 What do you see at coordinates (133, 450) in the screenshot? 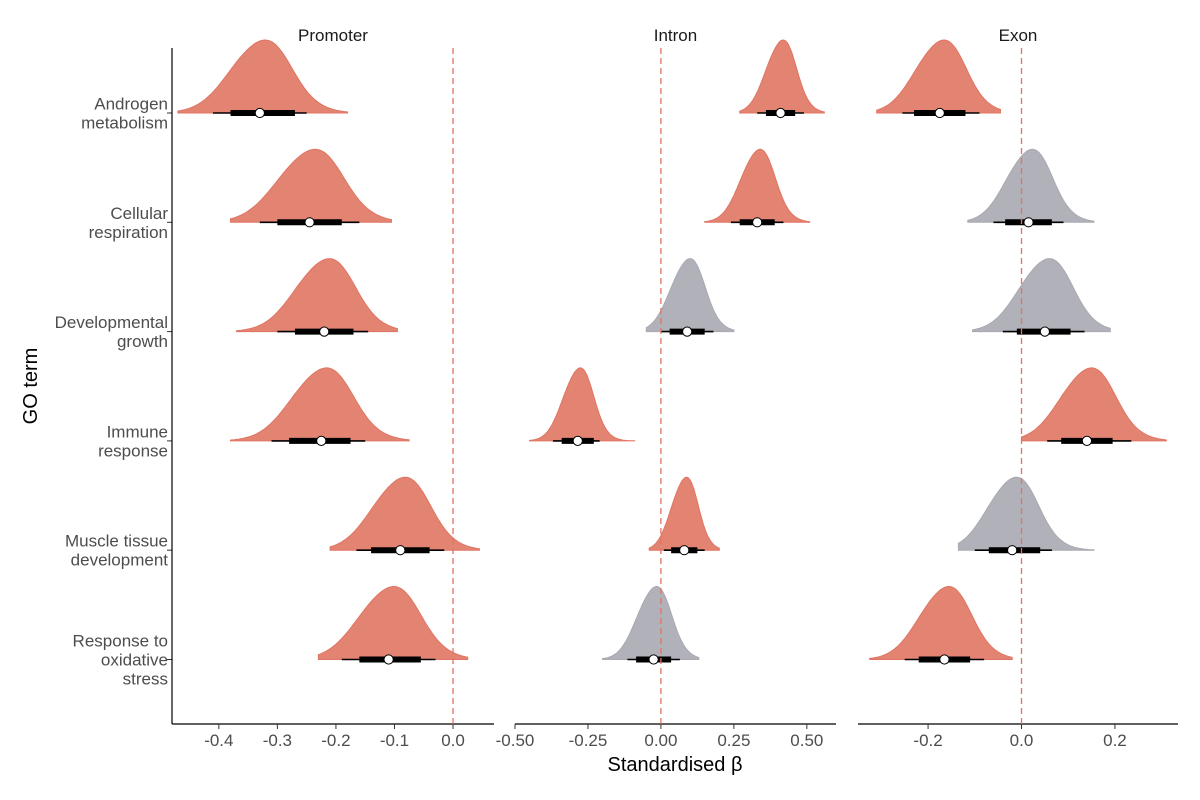
I see `y-tick-label: response` at bounding box center [133, 450].